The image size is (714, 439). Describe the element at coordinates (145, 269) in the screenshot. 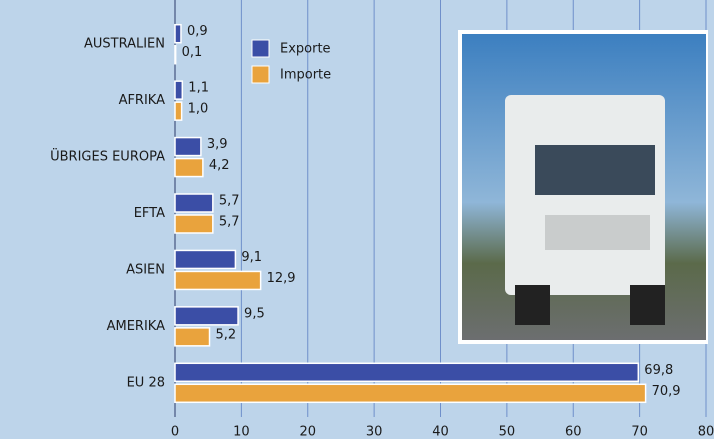

I see `y-tick-label: ASIEN` at that location.